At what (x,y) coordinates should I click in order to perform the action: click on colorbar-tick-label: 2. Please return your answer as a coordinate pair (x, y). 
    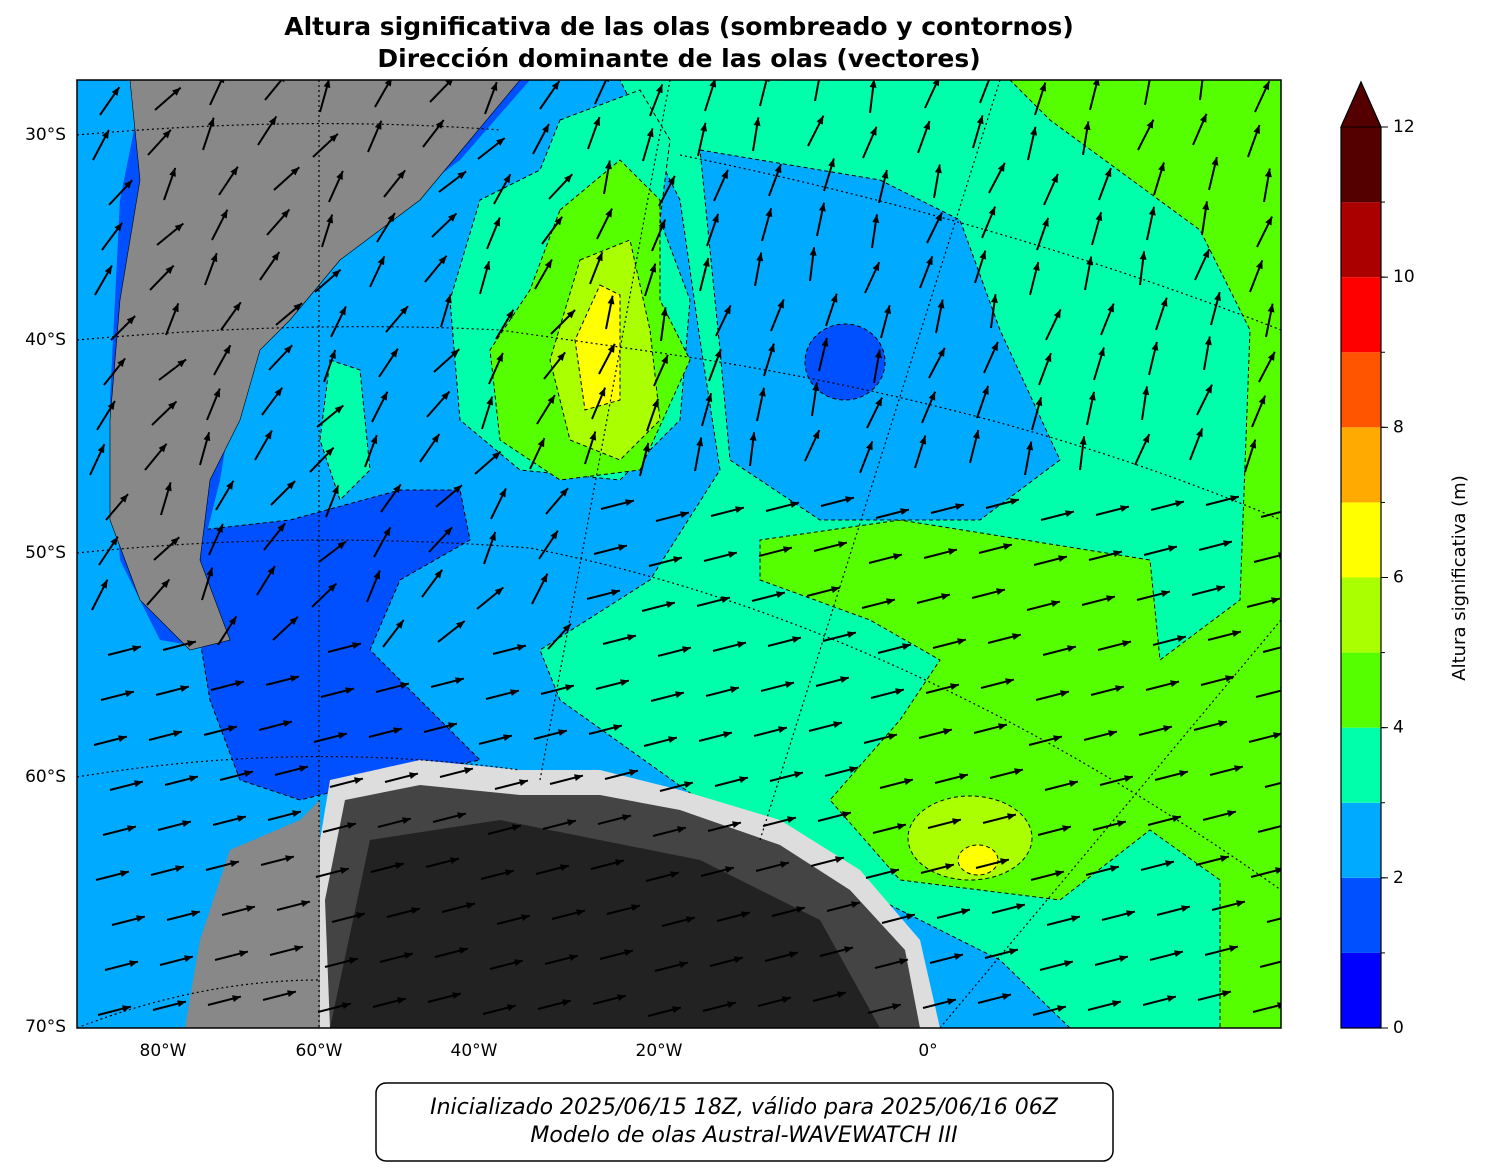
    Looking at the image, I should click on (1398, 878).